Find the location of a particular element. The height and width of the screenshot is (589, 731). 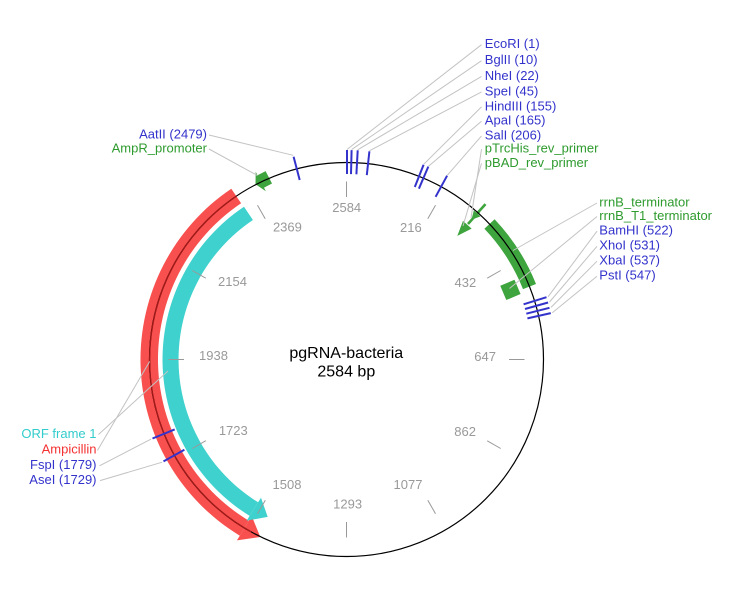

svg-text: Ampicillin is located at coordinates (69, 449).